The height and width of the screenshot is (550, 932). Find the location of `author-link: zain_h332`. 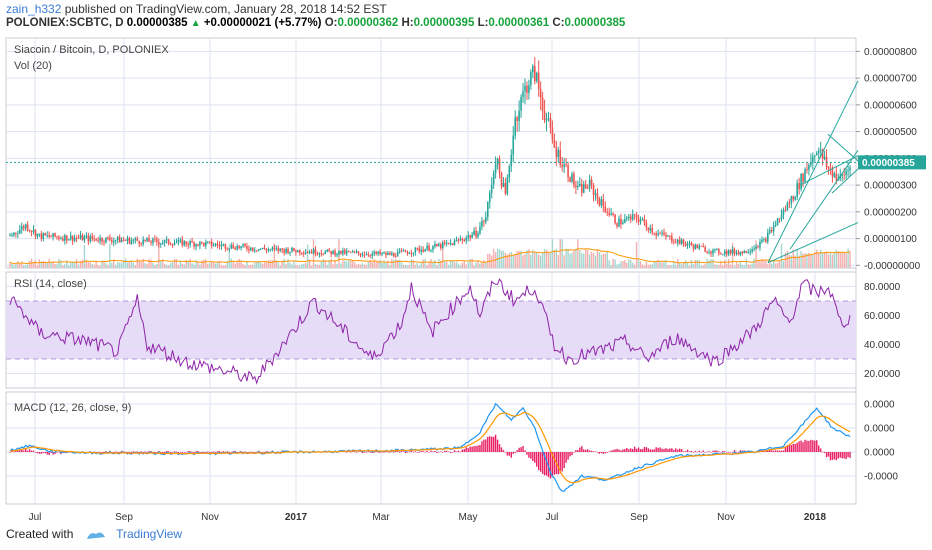

author-link: zain_h332 is located at coordinates (34, 9).